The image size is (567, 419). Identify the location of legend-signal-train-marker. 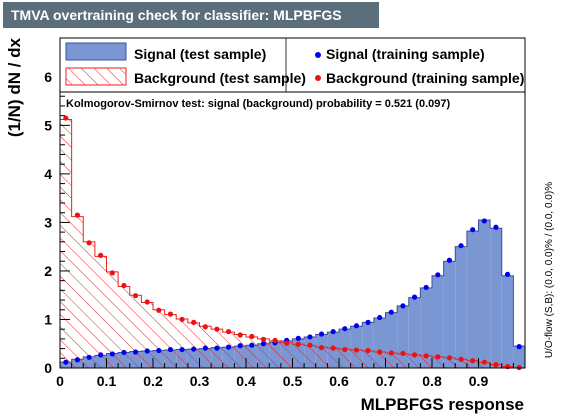
(318, 55).